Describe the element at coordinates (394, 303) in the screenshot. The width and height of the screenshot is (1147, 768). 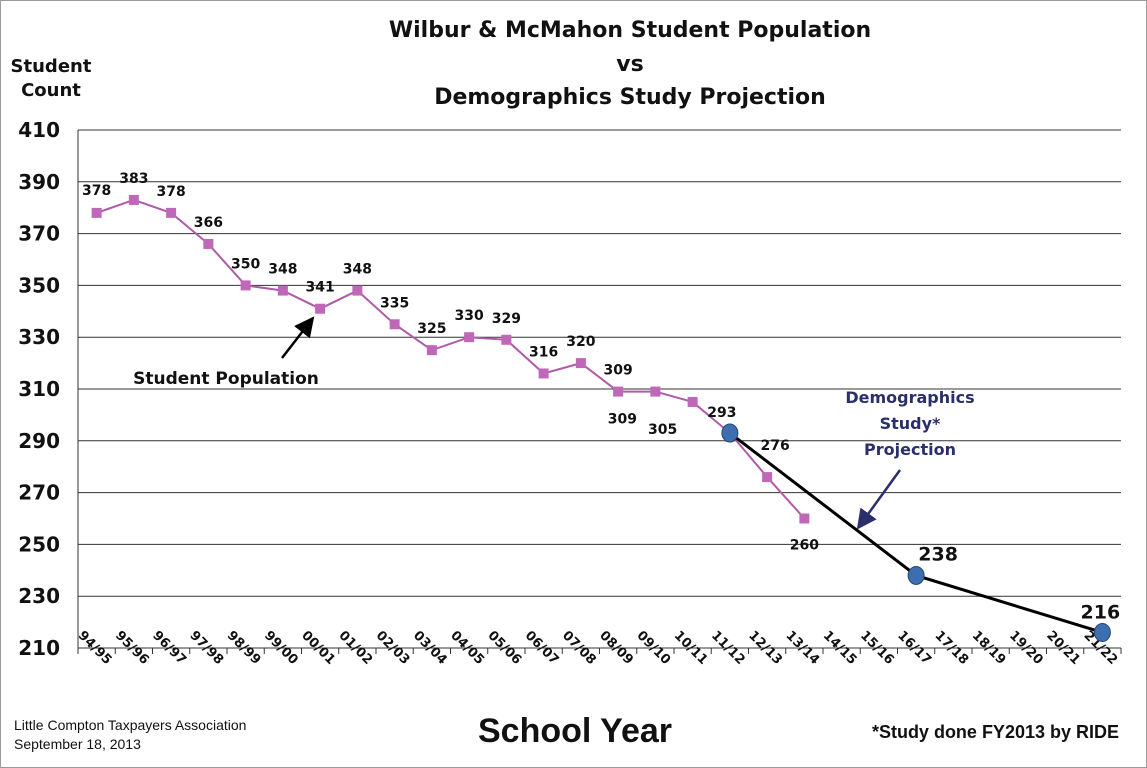
I see `data-label-02-03: 335` at that location.